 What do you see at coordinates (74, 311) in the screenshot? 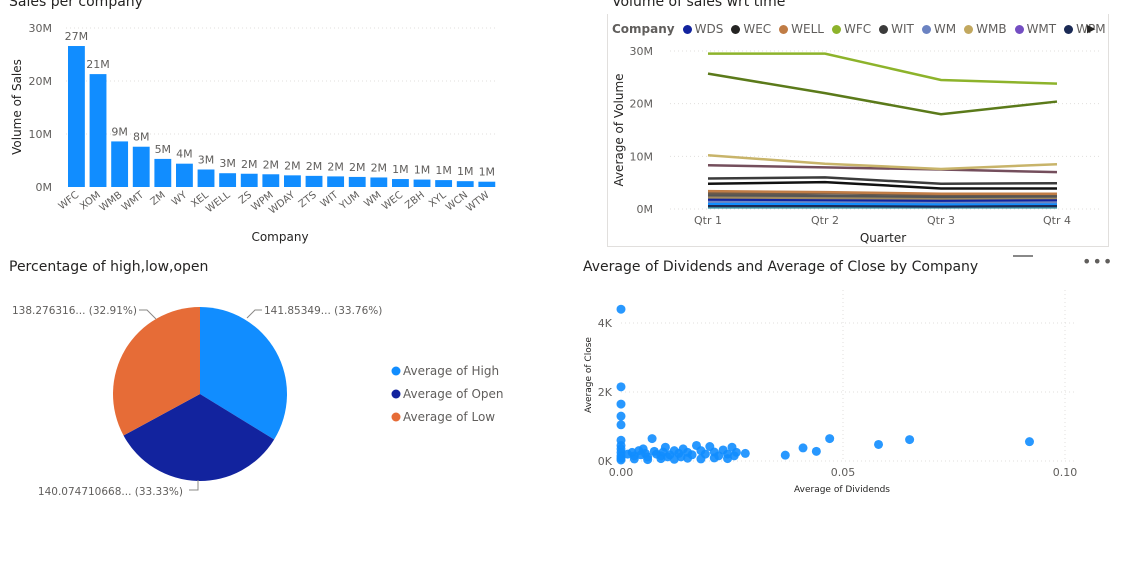
I see `slice-label: 138.276316... (32.91%)` at bounding box center [74, 311].